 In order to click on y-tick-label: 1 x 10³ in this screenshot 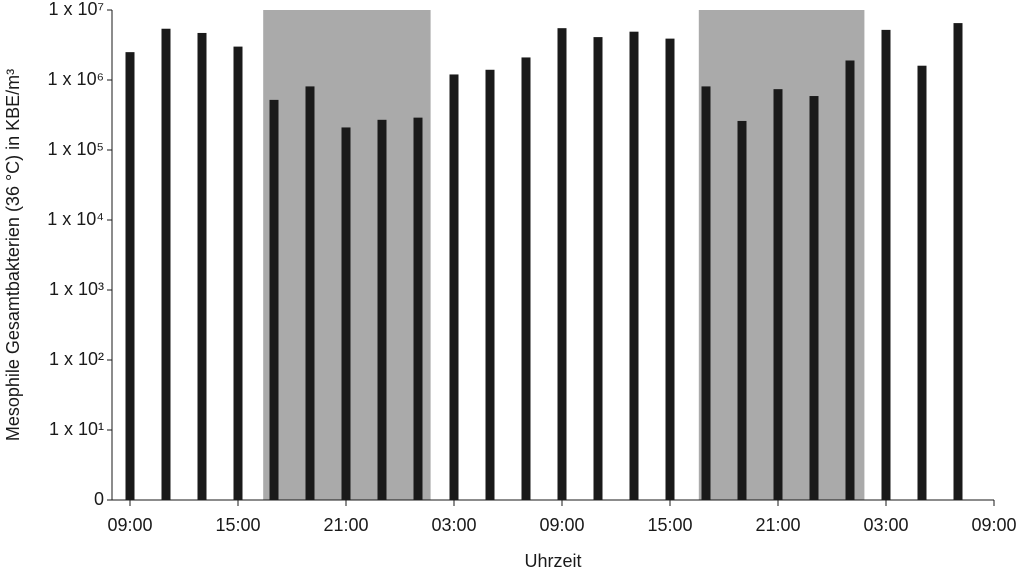, I will do `click(76, 289)`.